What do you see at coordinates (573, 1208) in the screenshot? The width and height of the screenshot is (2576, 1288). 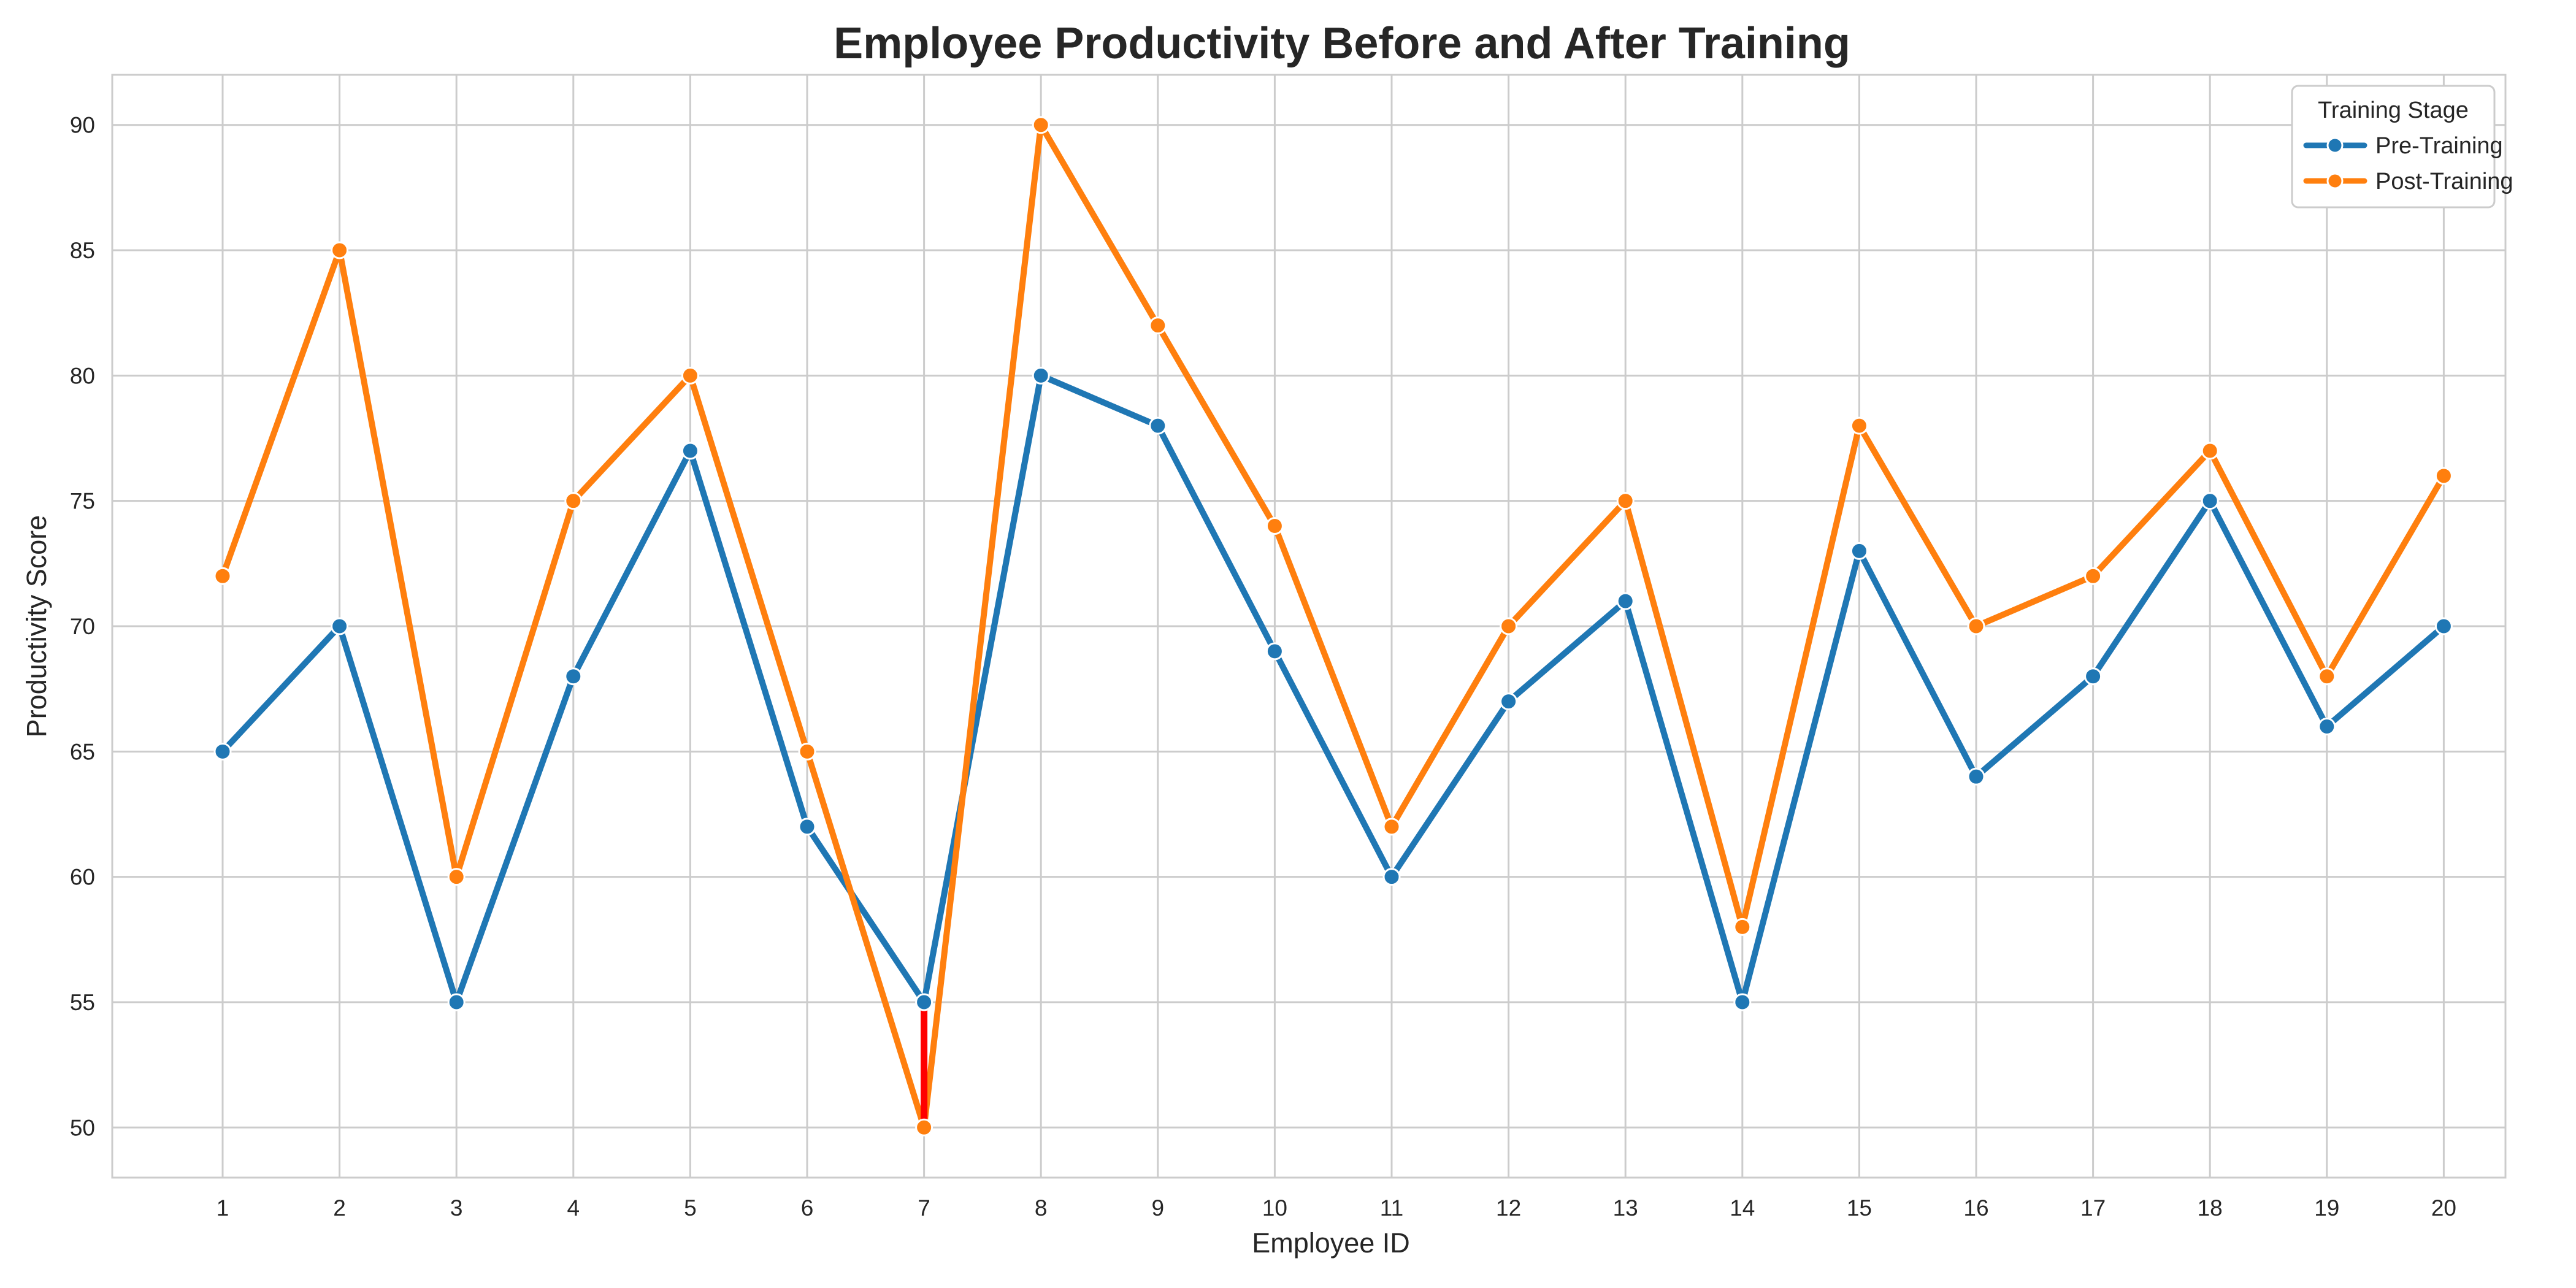 I see `x-tick-label: 4` at bounding box center [573, 1208].